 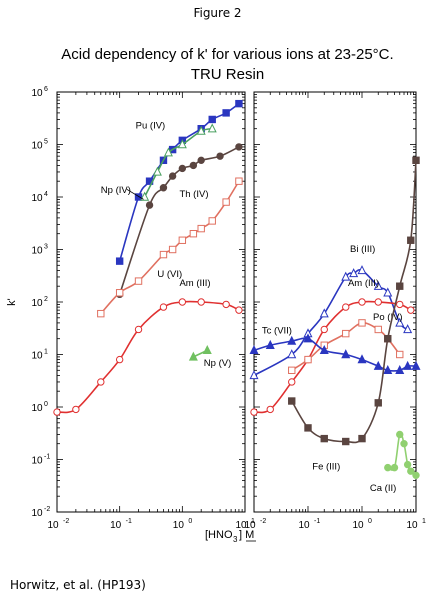 I want to click on y-tick-exponent: 1, so click(x=46, y=352).